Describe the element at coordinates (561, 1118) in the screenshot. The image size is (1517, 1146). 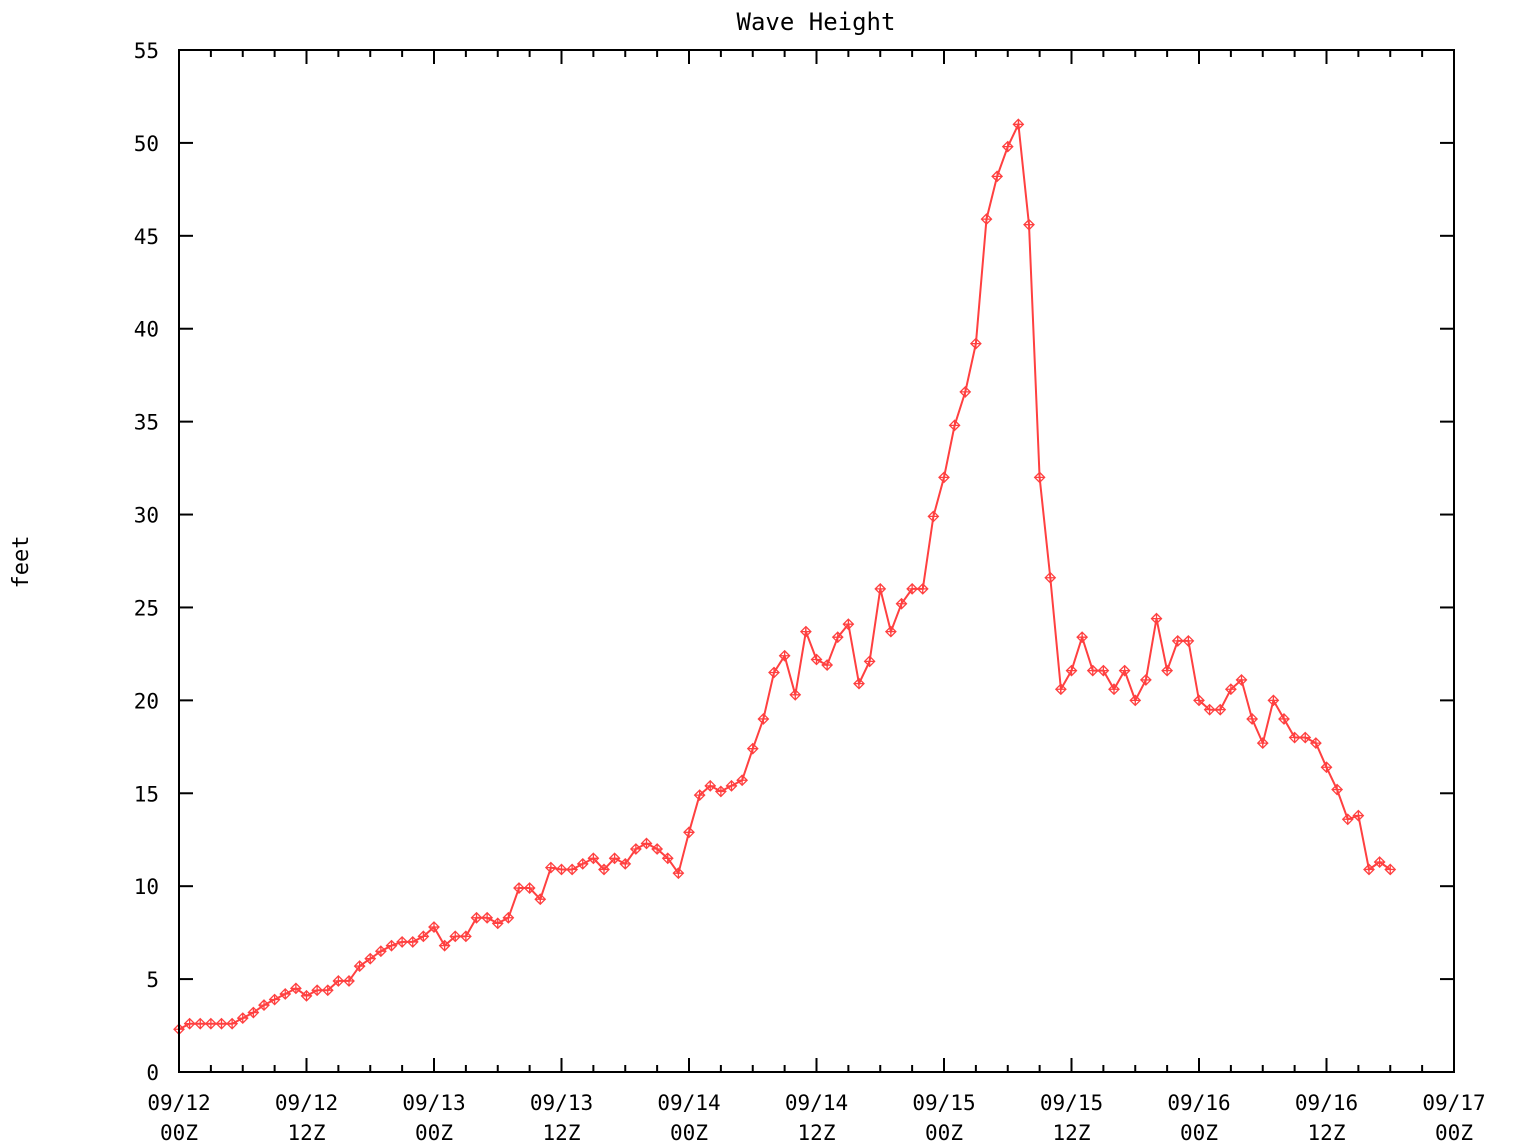
I see `x-tick-label: 09/13 12Z` at that location.